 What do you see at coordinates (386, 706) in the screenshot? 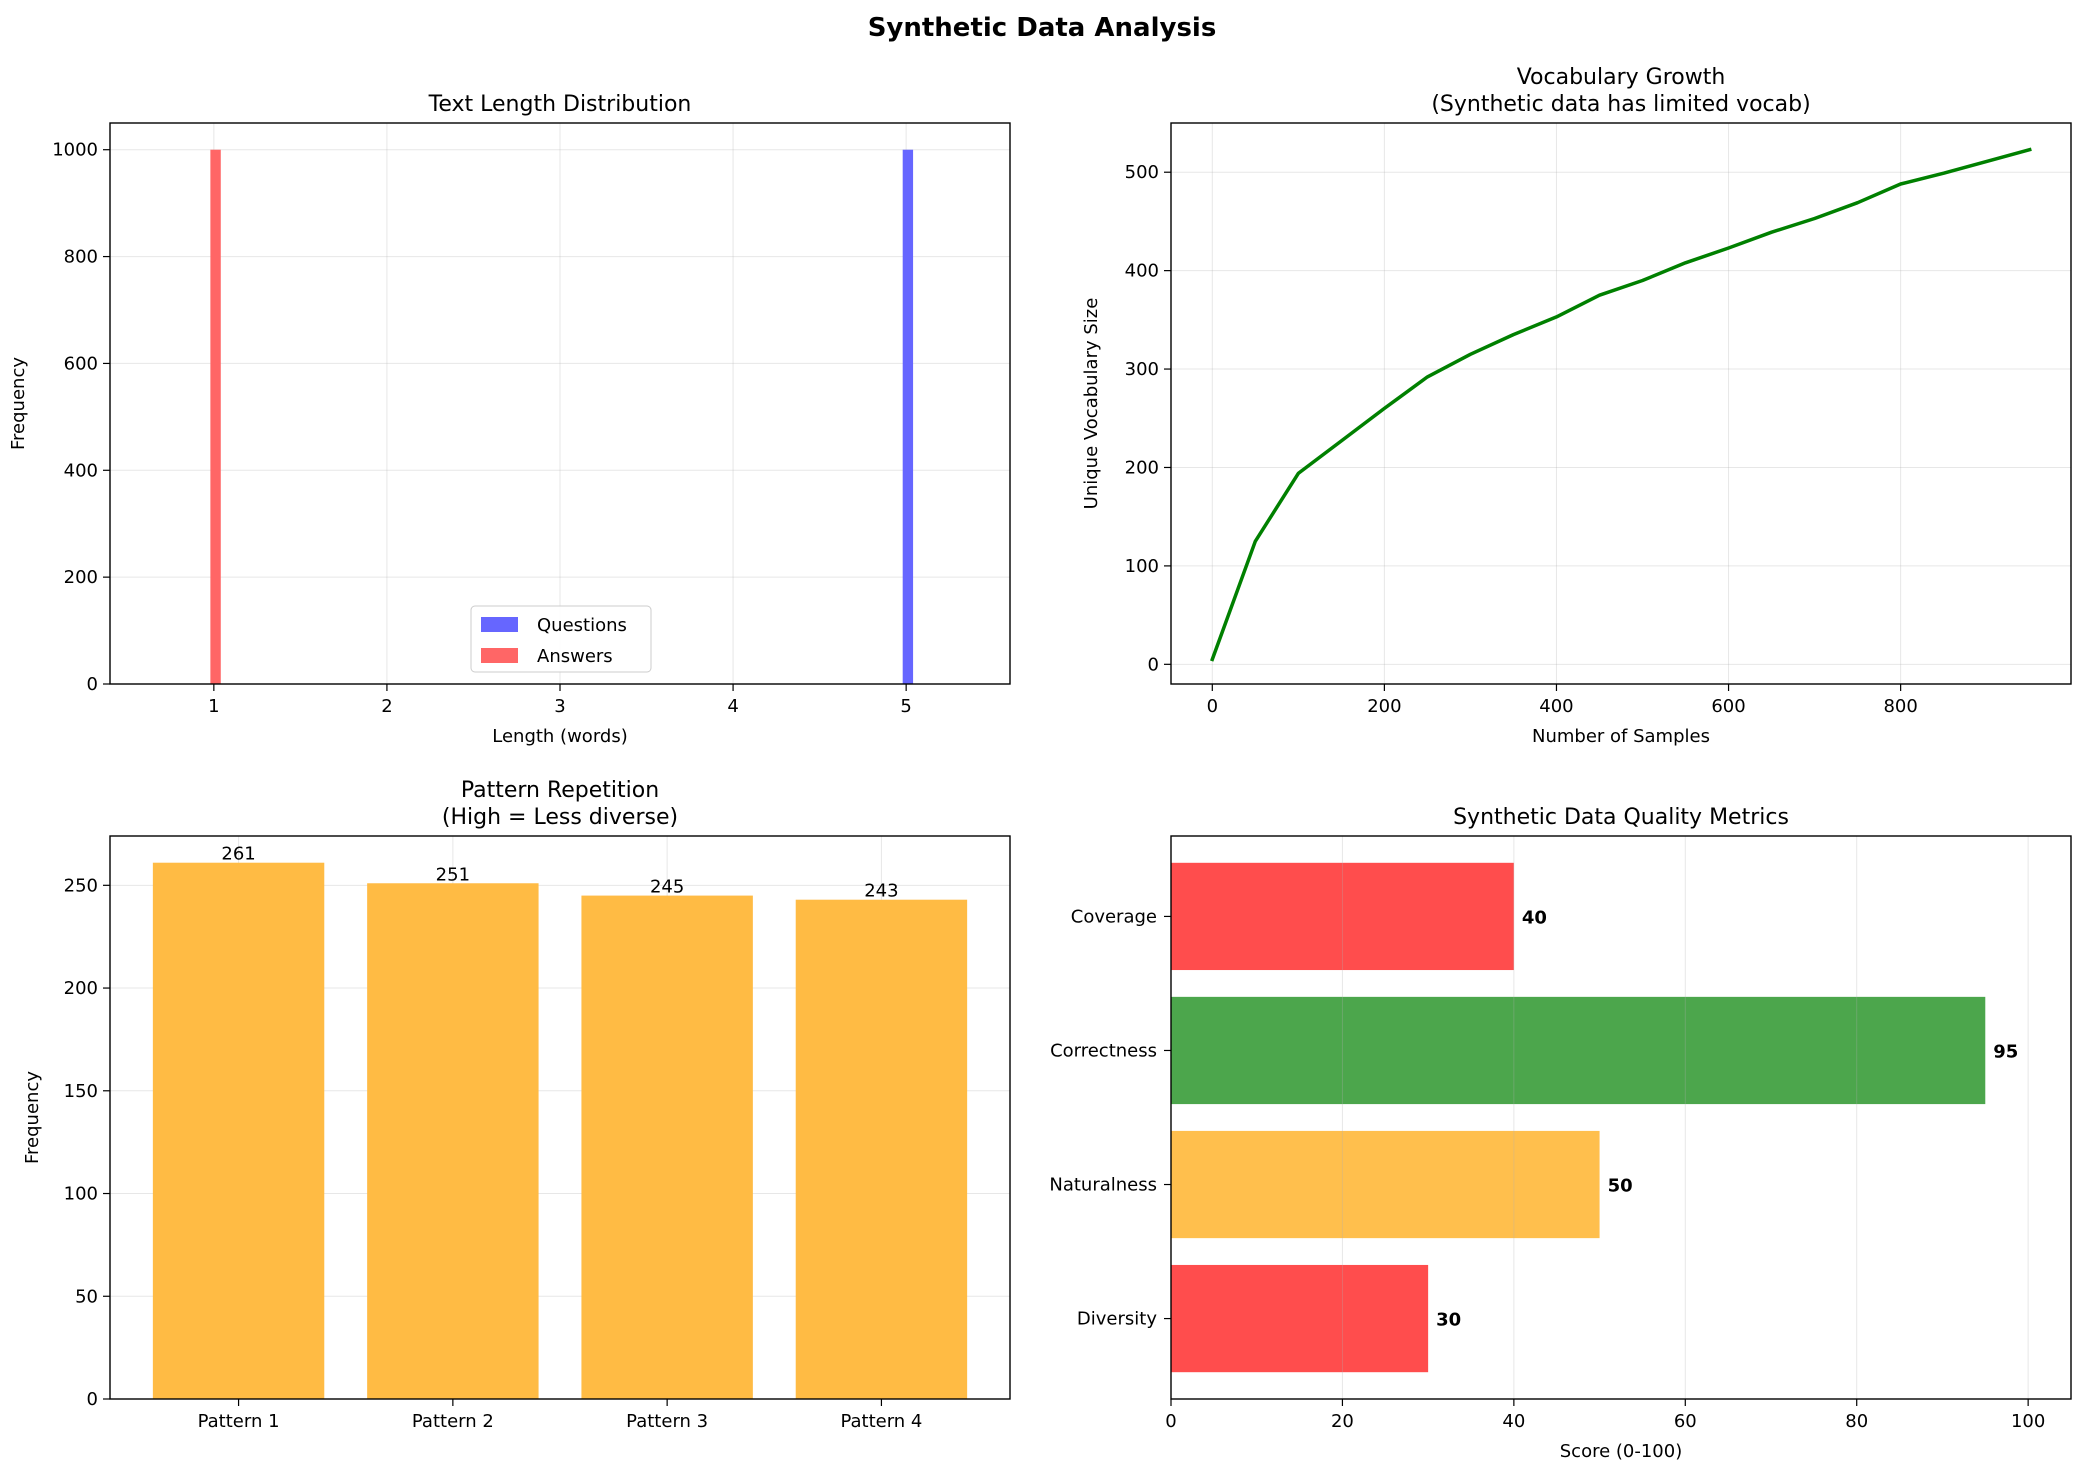
I see `text-length-xtick-label: 2` at bounding box center [386, 706].